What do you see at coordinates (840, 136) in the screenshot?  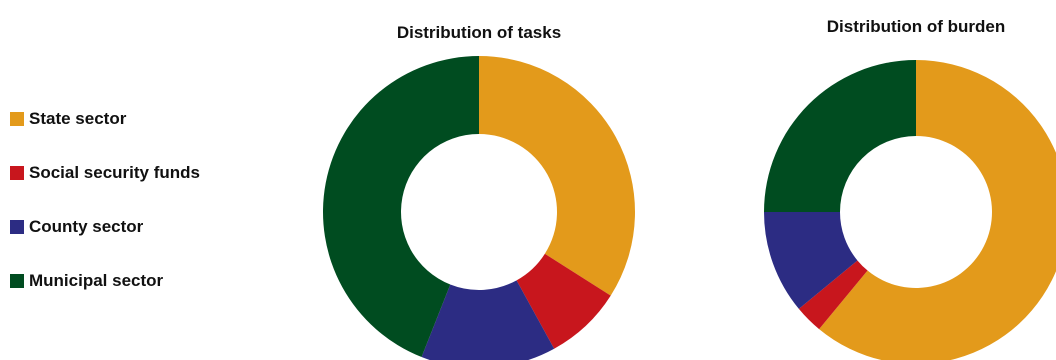 I see `slice-burden-municipal-sector` at bounding box center [840, 136].